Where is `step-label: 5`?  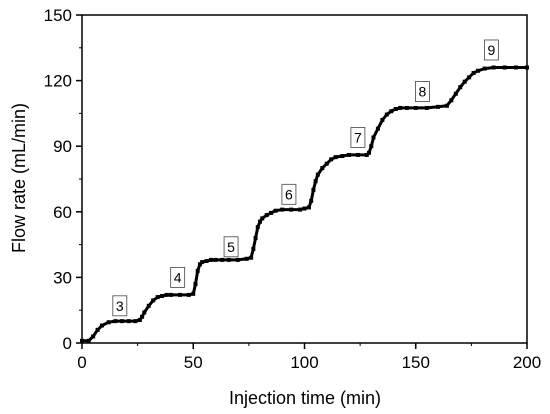
step-label: 5 is located at coordinates (231, 247).